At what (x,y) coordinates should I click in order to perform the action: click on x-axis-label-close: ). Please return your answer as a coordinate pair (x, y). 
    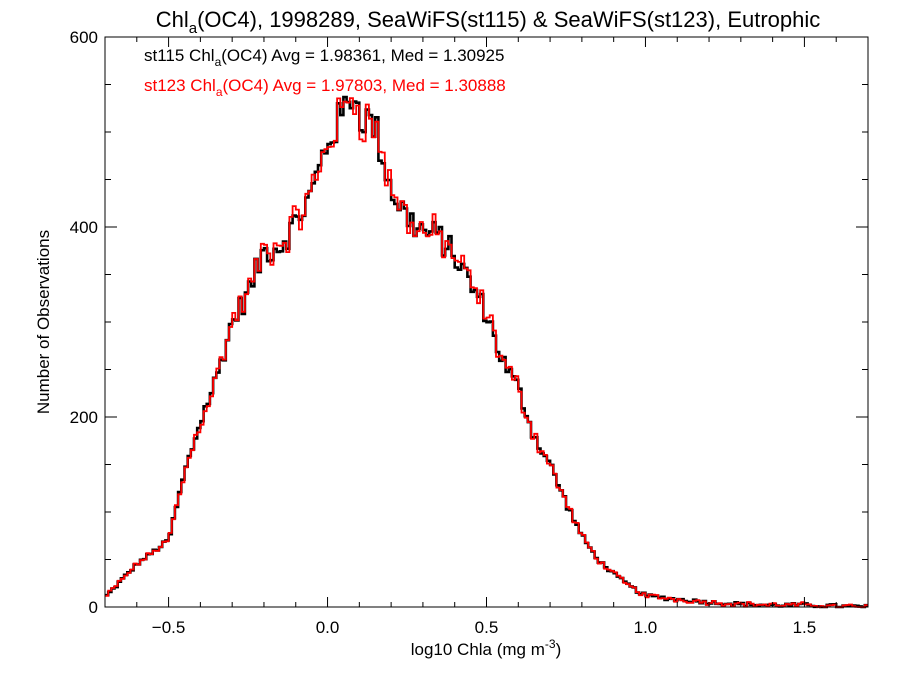
    Looking at the image, I should click on (559, 649).